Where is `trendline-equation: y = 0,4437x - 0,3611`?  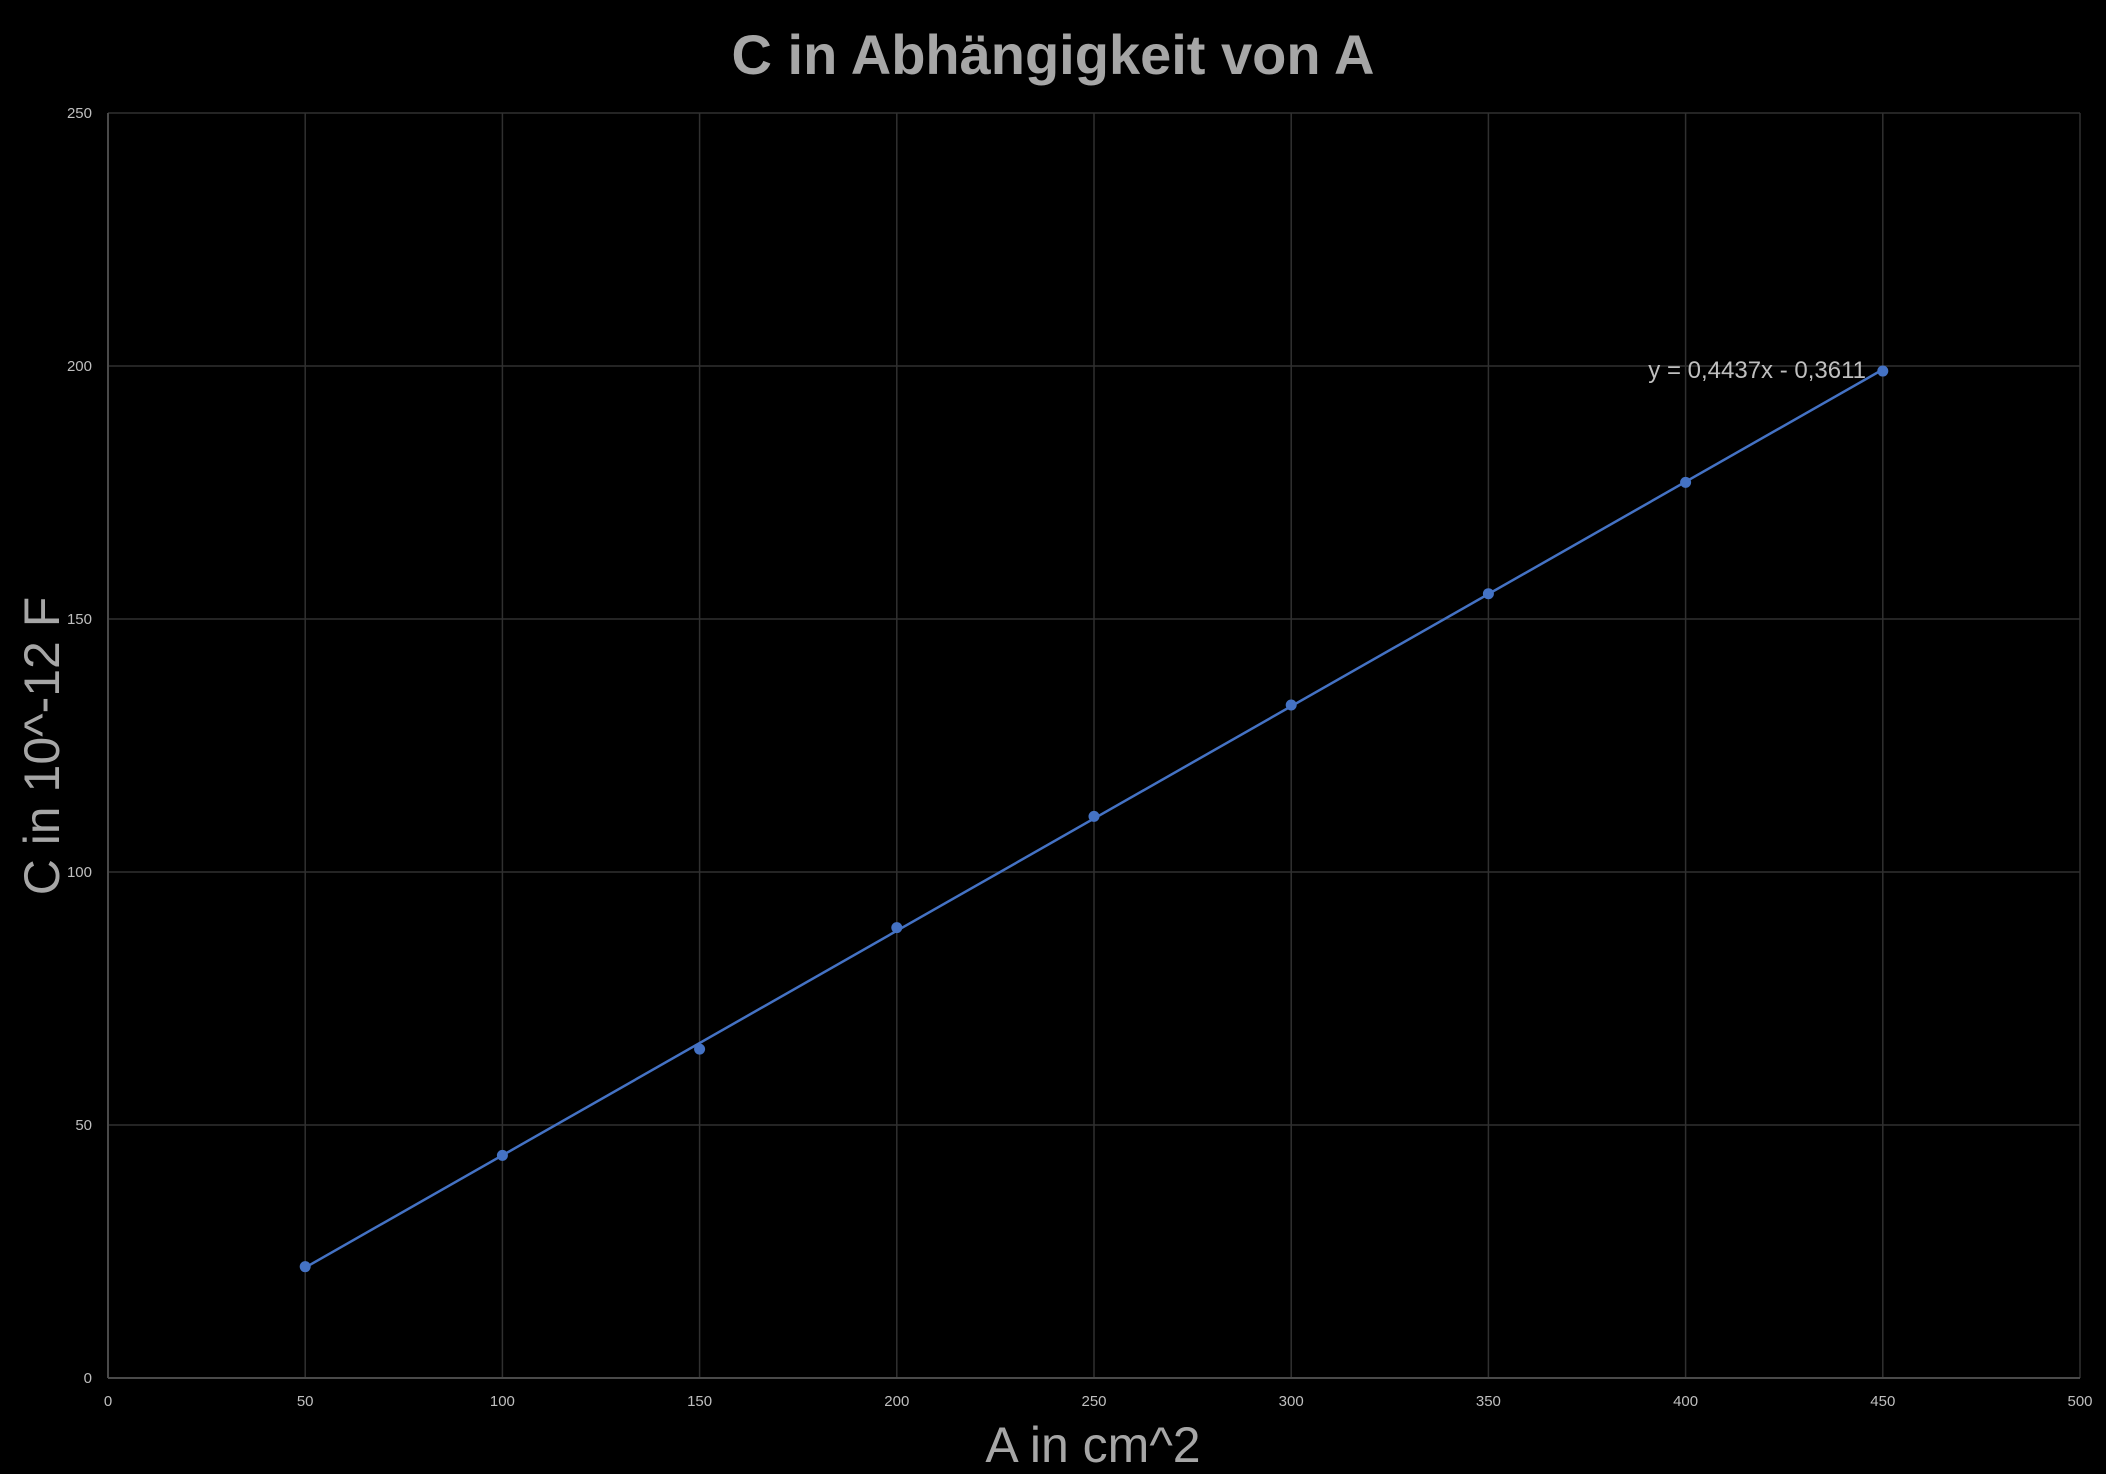
trendline-equation: y = 0,4437x - 0,3611 is located at coordinates (1757, 370).